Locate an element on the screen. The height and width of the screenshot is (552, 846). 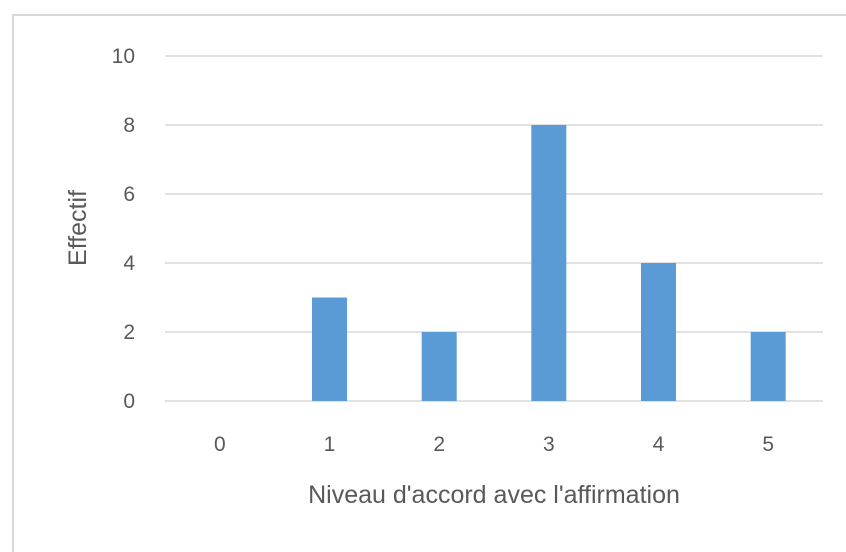
y-tick-label: 2 is located at coordinates (129, 332).